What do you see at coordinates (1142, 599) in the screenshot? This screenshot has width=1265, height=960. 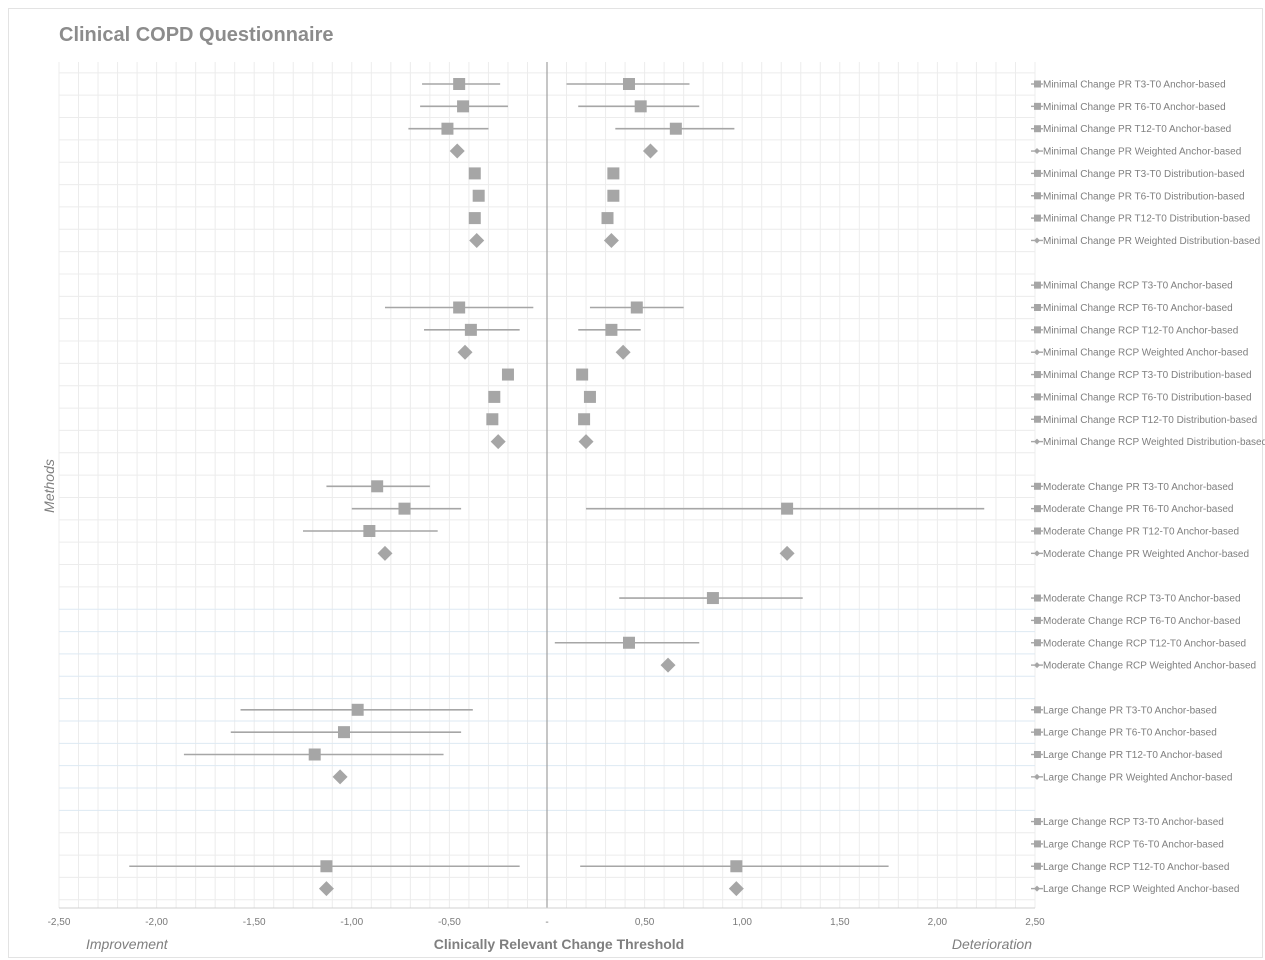 I see `legend-entry: Moderate Change RCP T3-T0 Anchor-based` at bounding box center [1142, 599].